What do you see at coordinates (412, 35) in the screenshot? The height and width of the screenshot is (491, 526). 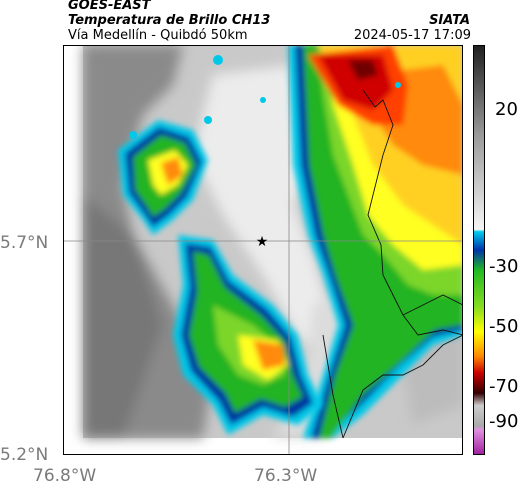 I see `timestamp-label: 2024-05-17 17:09` at bounding box center [412, 35].